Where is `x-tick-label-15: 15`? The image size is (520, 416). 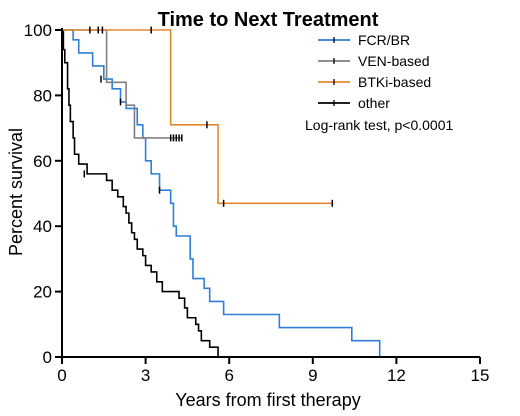 x-tick-label-15: 15 is located at coordinates (480, 375).